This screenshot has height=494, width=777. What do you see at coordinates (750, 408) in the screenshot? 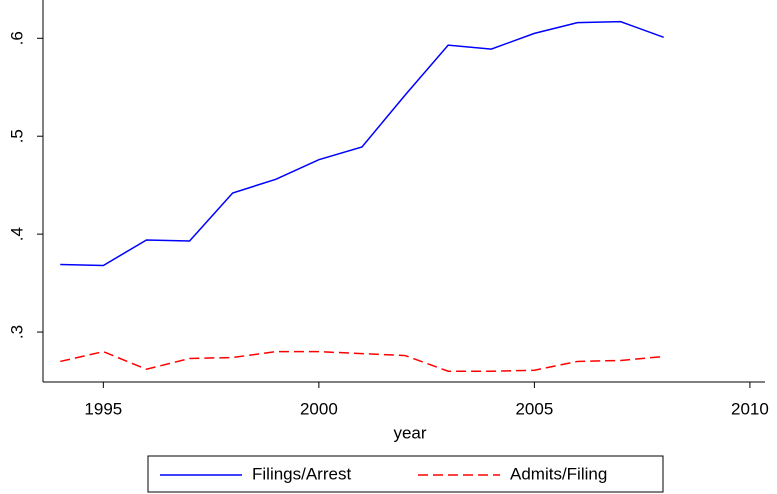
I see `x-tick-label: 2010` at bounding box center [750, 408].